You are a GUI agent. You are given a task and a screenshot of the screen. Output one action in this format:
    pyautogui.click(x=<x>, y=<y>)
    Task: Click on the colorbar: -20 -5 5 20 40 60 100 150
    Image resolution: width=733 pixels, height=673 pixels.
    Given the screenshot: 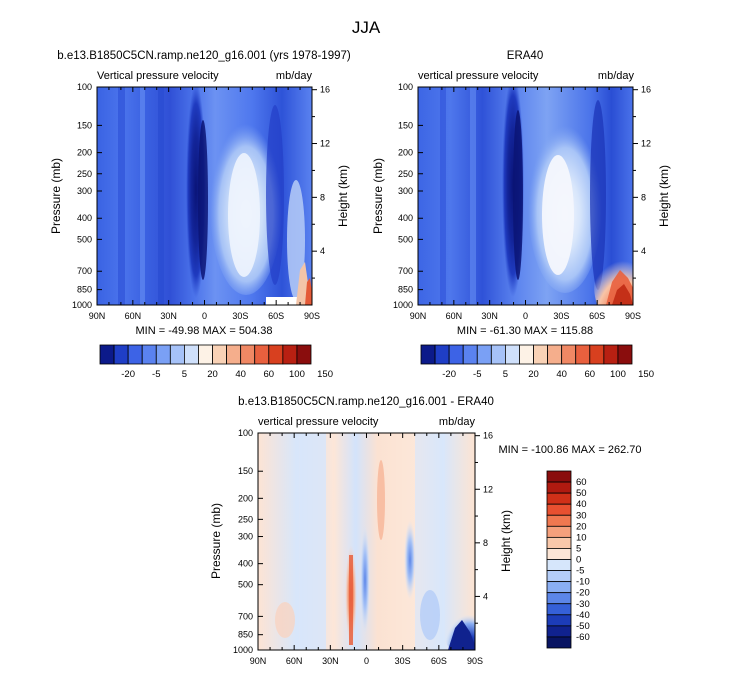 What is the action you would take?
    pyautogui.click(x=216, y=362)
    